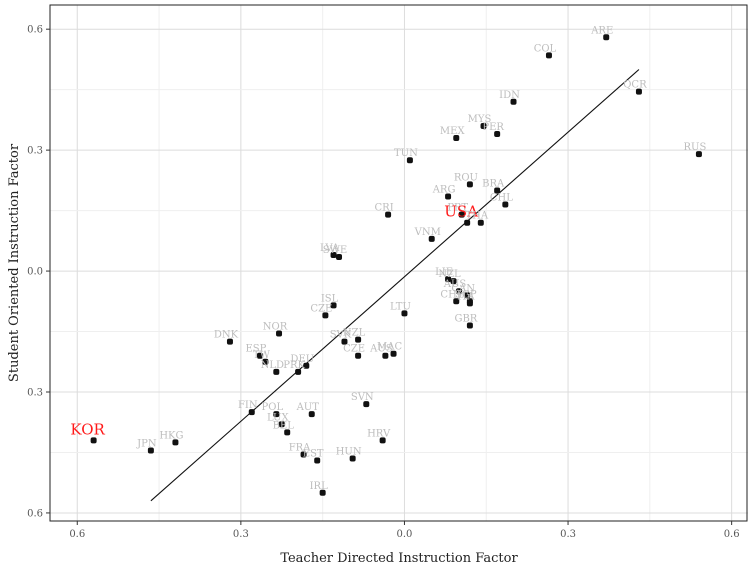  I want to click on point-label-ltu: LTU, so click(400, 306).